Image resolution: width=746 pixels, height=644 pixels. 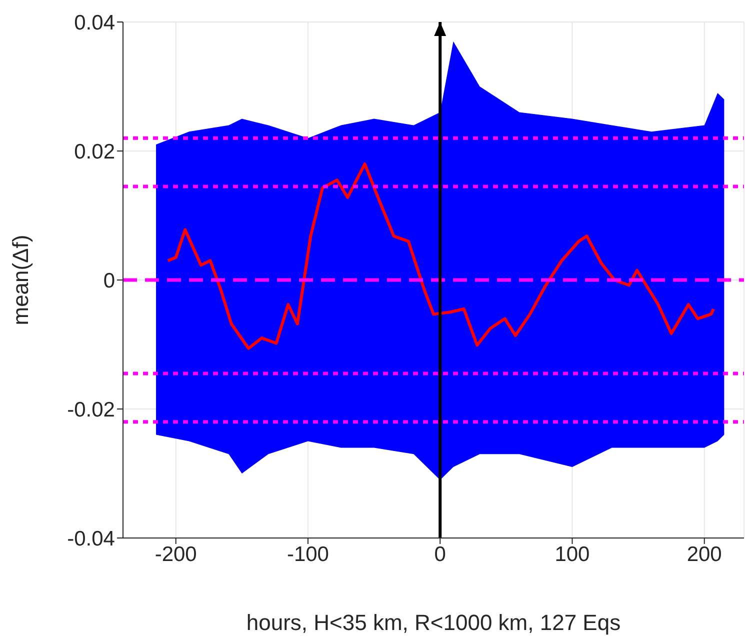 What do you see at coordinates (440, 554) in the screenshot?
I see `x-tick-label: 0` at bounding box center [440, 554].